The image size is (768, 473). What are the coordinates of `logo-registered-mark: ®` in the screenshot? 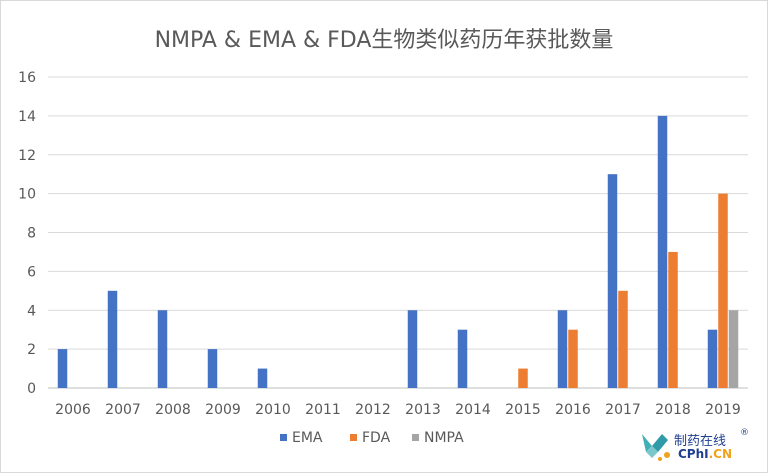 It's located at (744, 433).